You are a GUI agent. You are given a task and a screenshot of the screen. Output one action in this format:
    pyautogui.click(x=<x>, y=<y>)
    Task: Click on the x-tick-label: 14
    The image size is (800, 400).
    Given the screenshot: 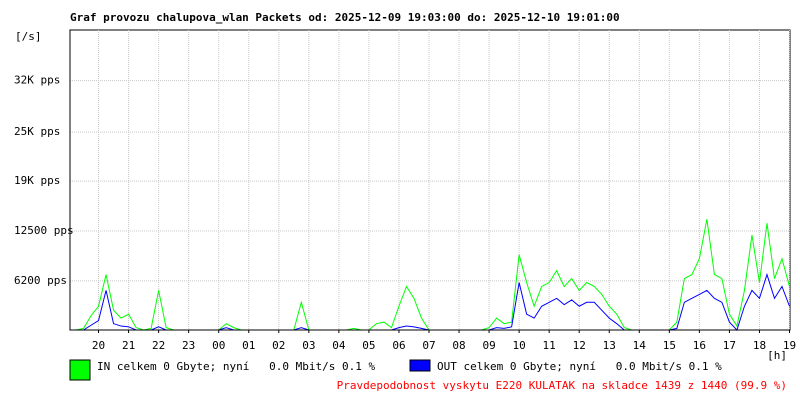 What is the action you would take?
    pyautogui.click(x=640, y=345)
    